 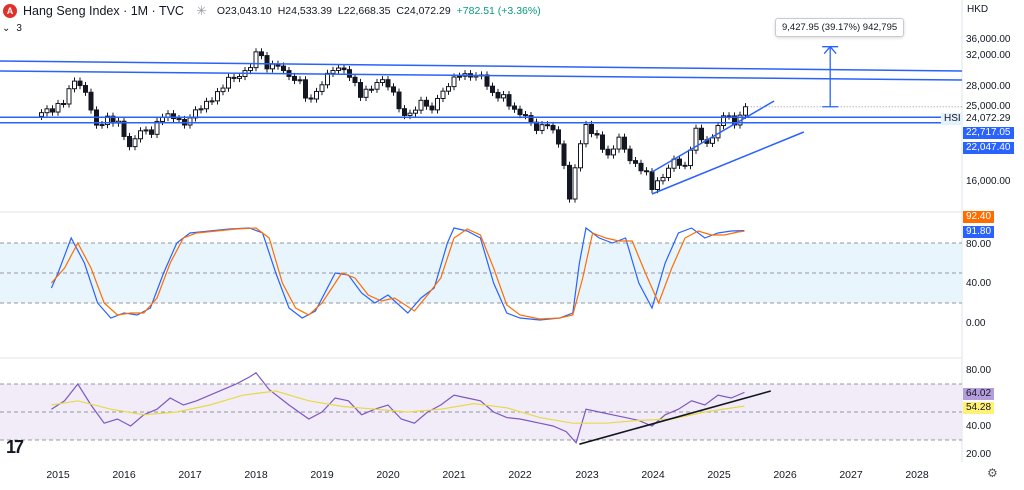 I want to click on stoch-band, so click(x=481, y=273).